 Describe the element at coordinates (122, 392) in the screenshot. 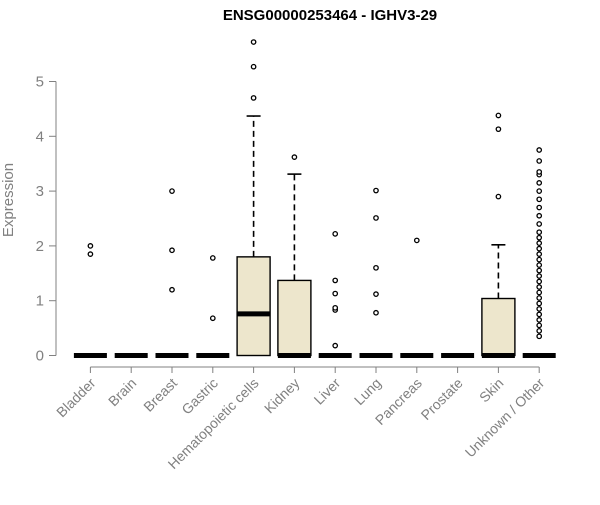

I see `x-tick-label: Brain` at that location.